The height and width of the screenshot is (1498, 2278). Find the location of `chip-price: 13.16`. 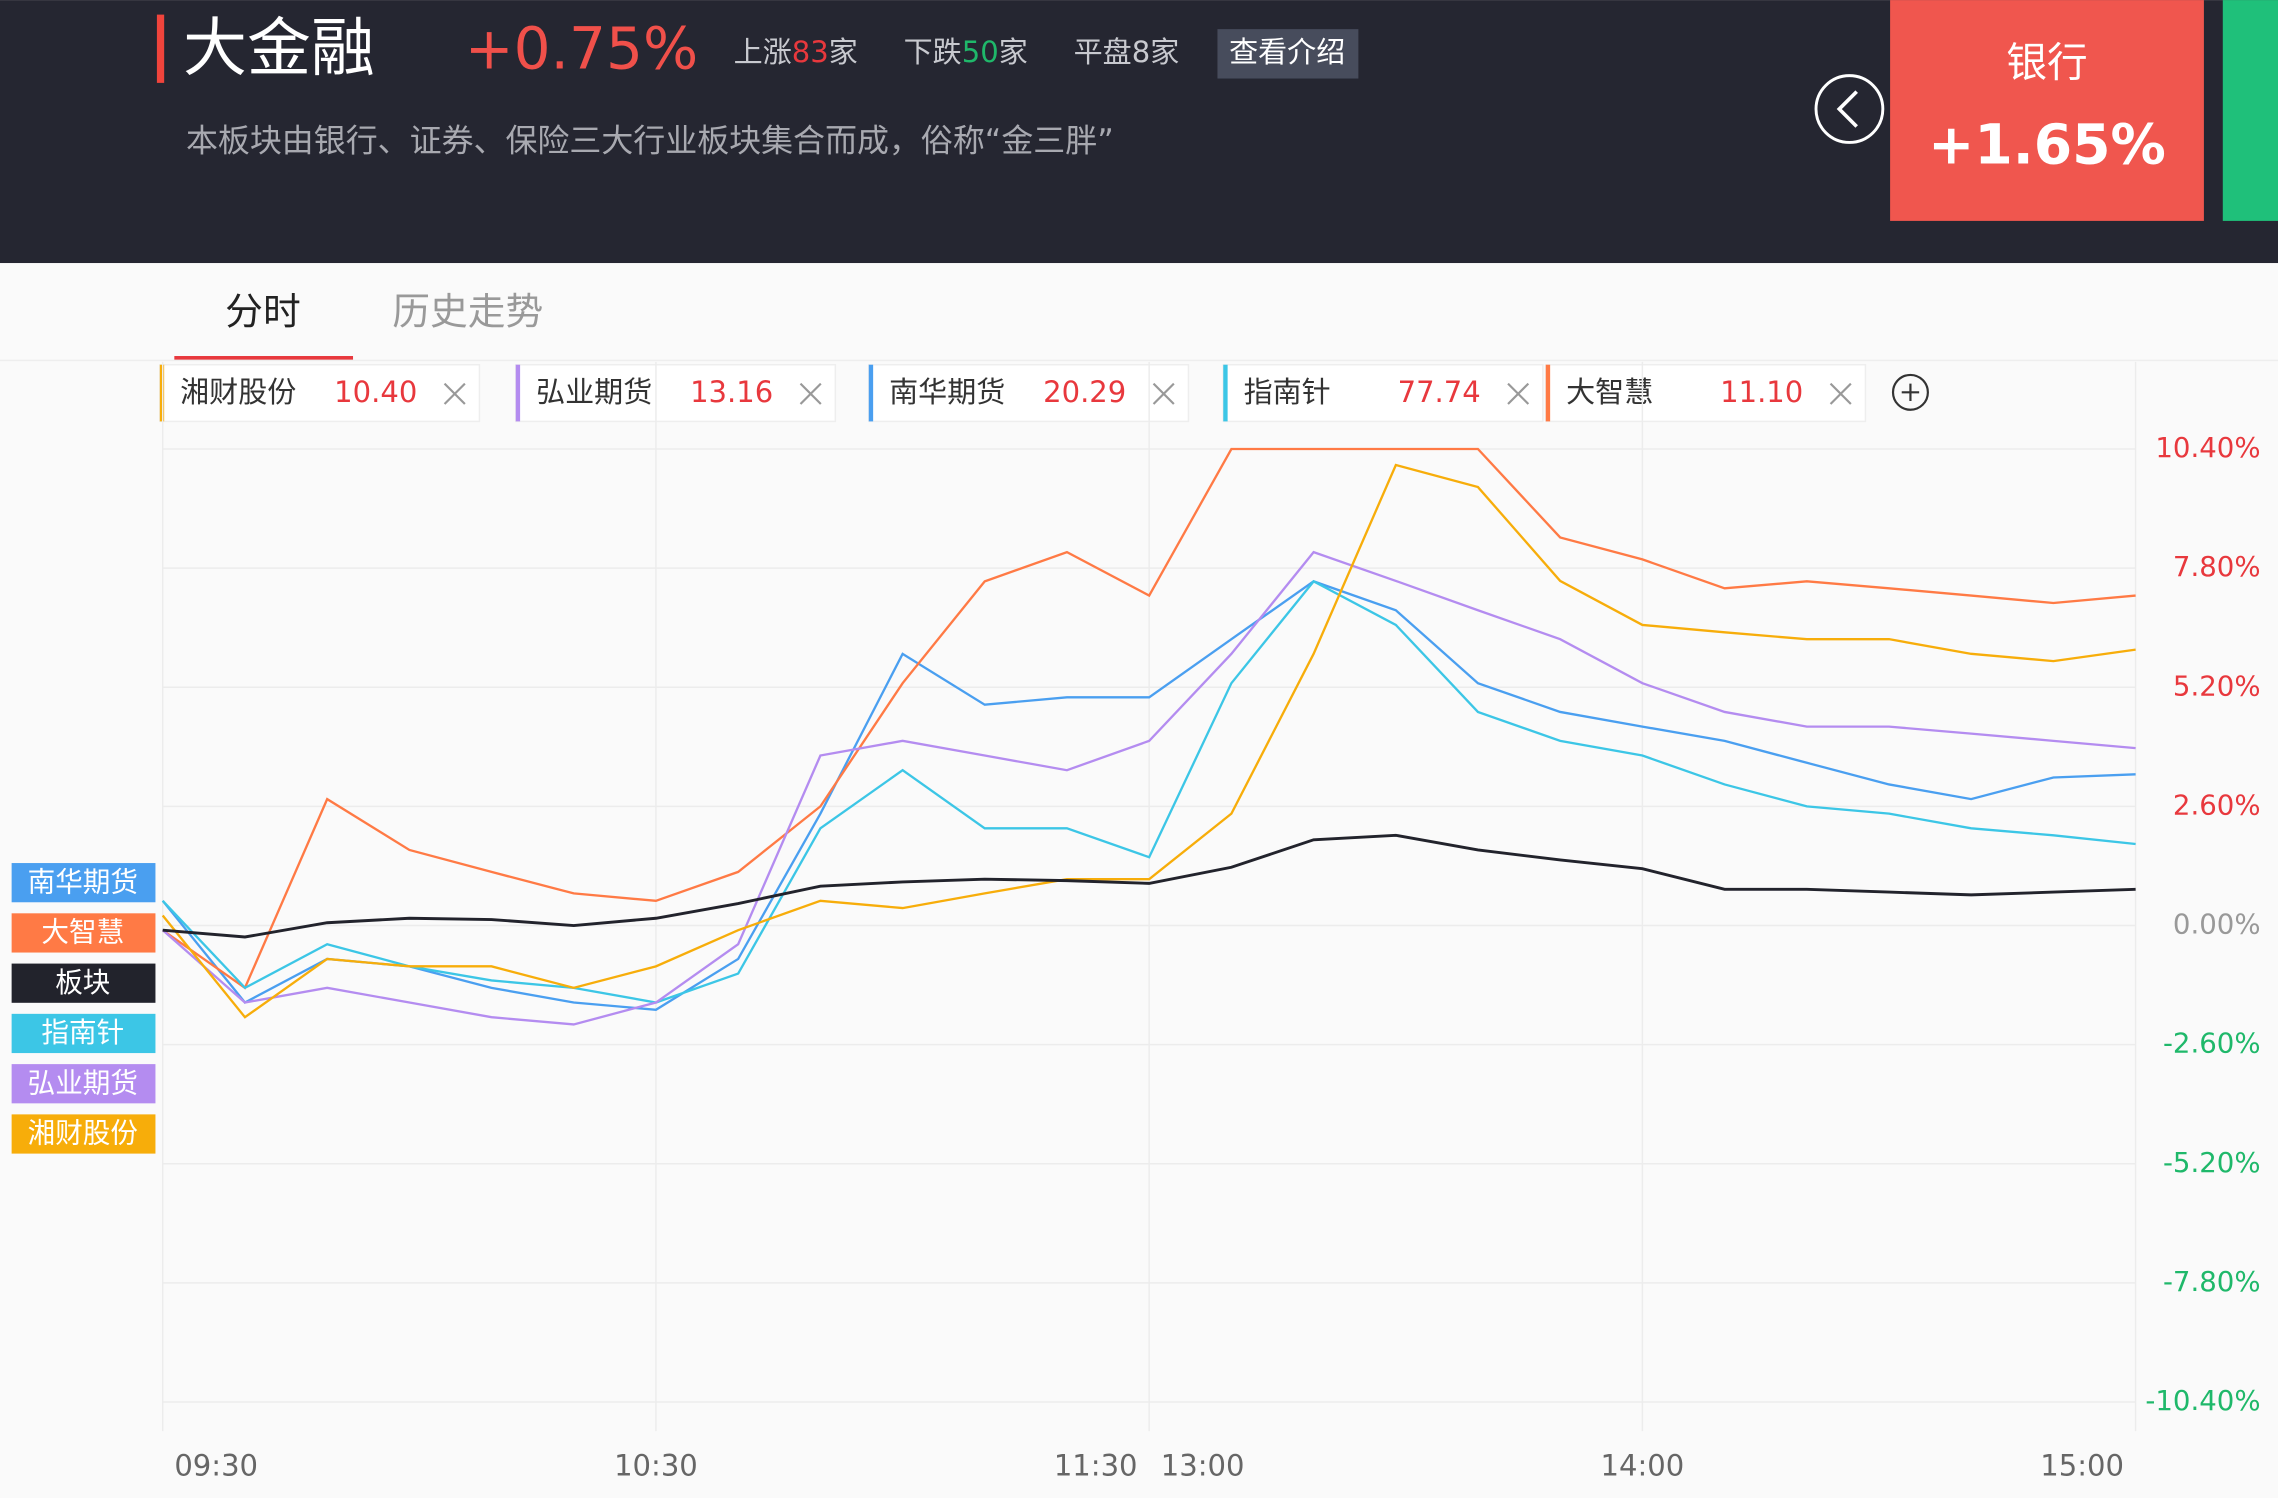

chip-price: 13.16 is located at coordinates (731, 392).